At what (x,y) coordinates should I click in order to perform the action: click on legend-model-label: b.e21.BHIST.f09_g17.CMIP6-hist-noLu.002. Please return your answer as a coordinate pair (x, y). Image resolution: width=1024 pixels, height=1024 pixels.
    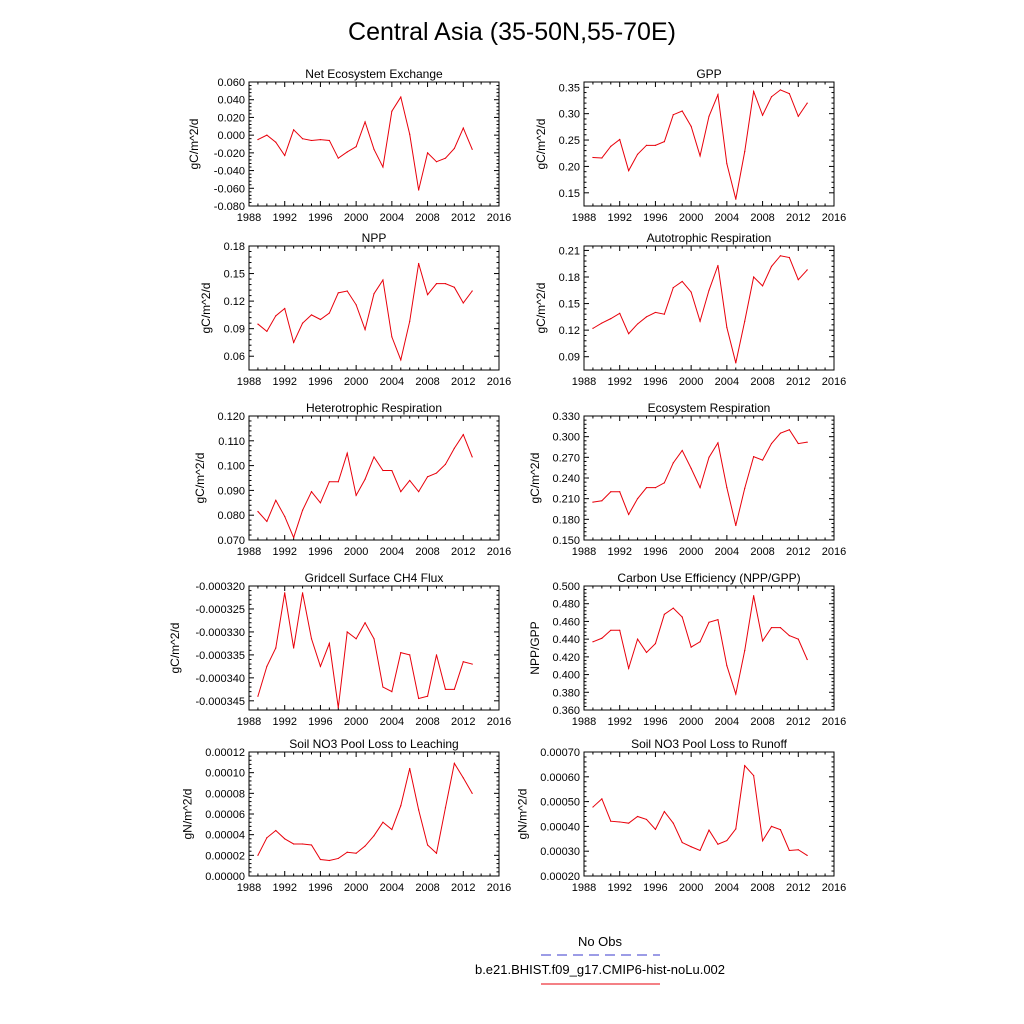
    Looking at the image, I should click on (600, 969).